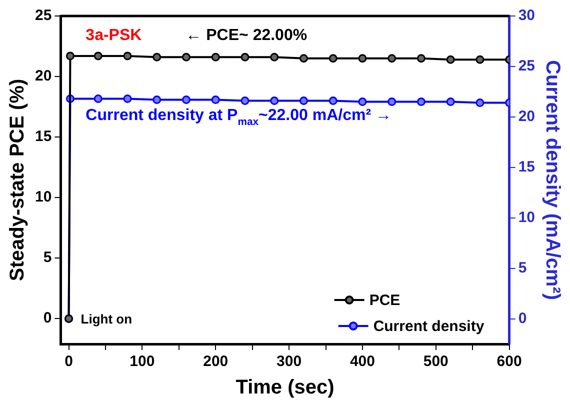 Image resolution: width=570 pixels, height=404 pixels. I want to click on y2-tick-label: 0, so click(522, 318).